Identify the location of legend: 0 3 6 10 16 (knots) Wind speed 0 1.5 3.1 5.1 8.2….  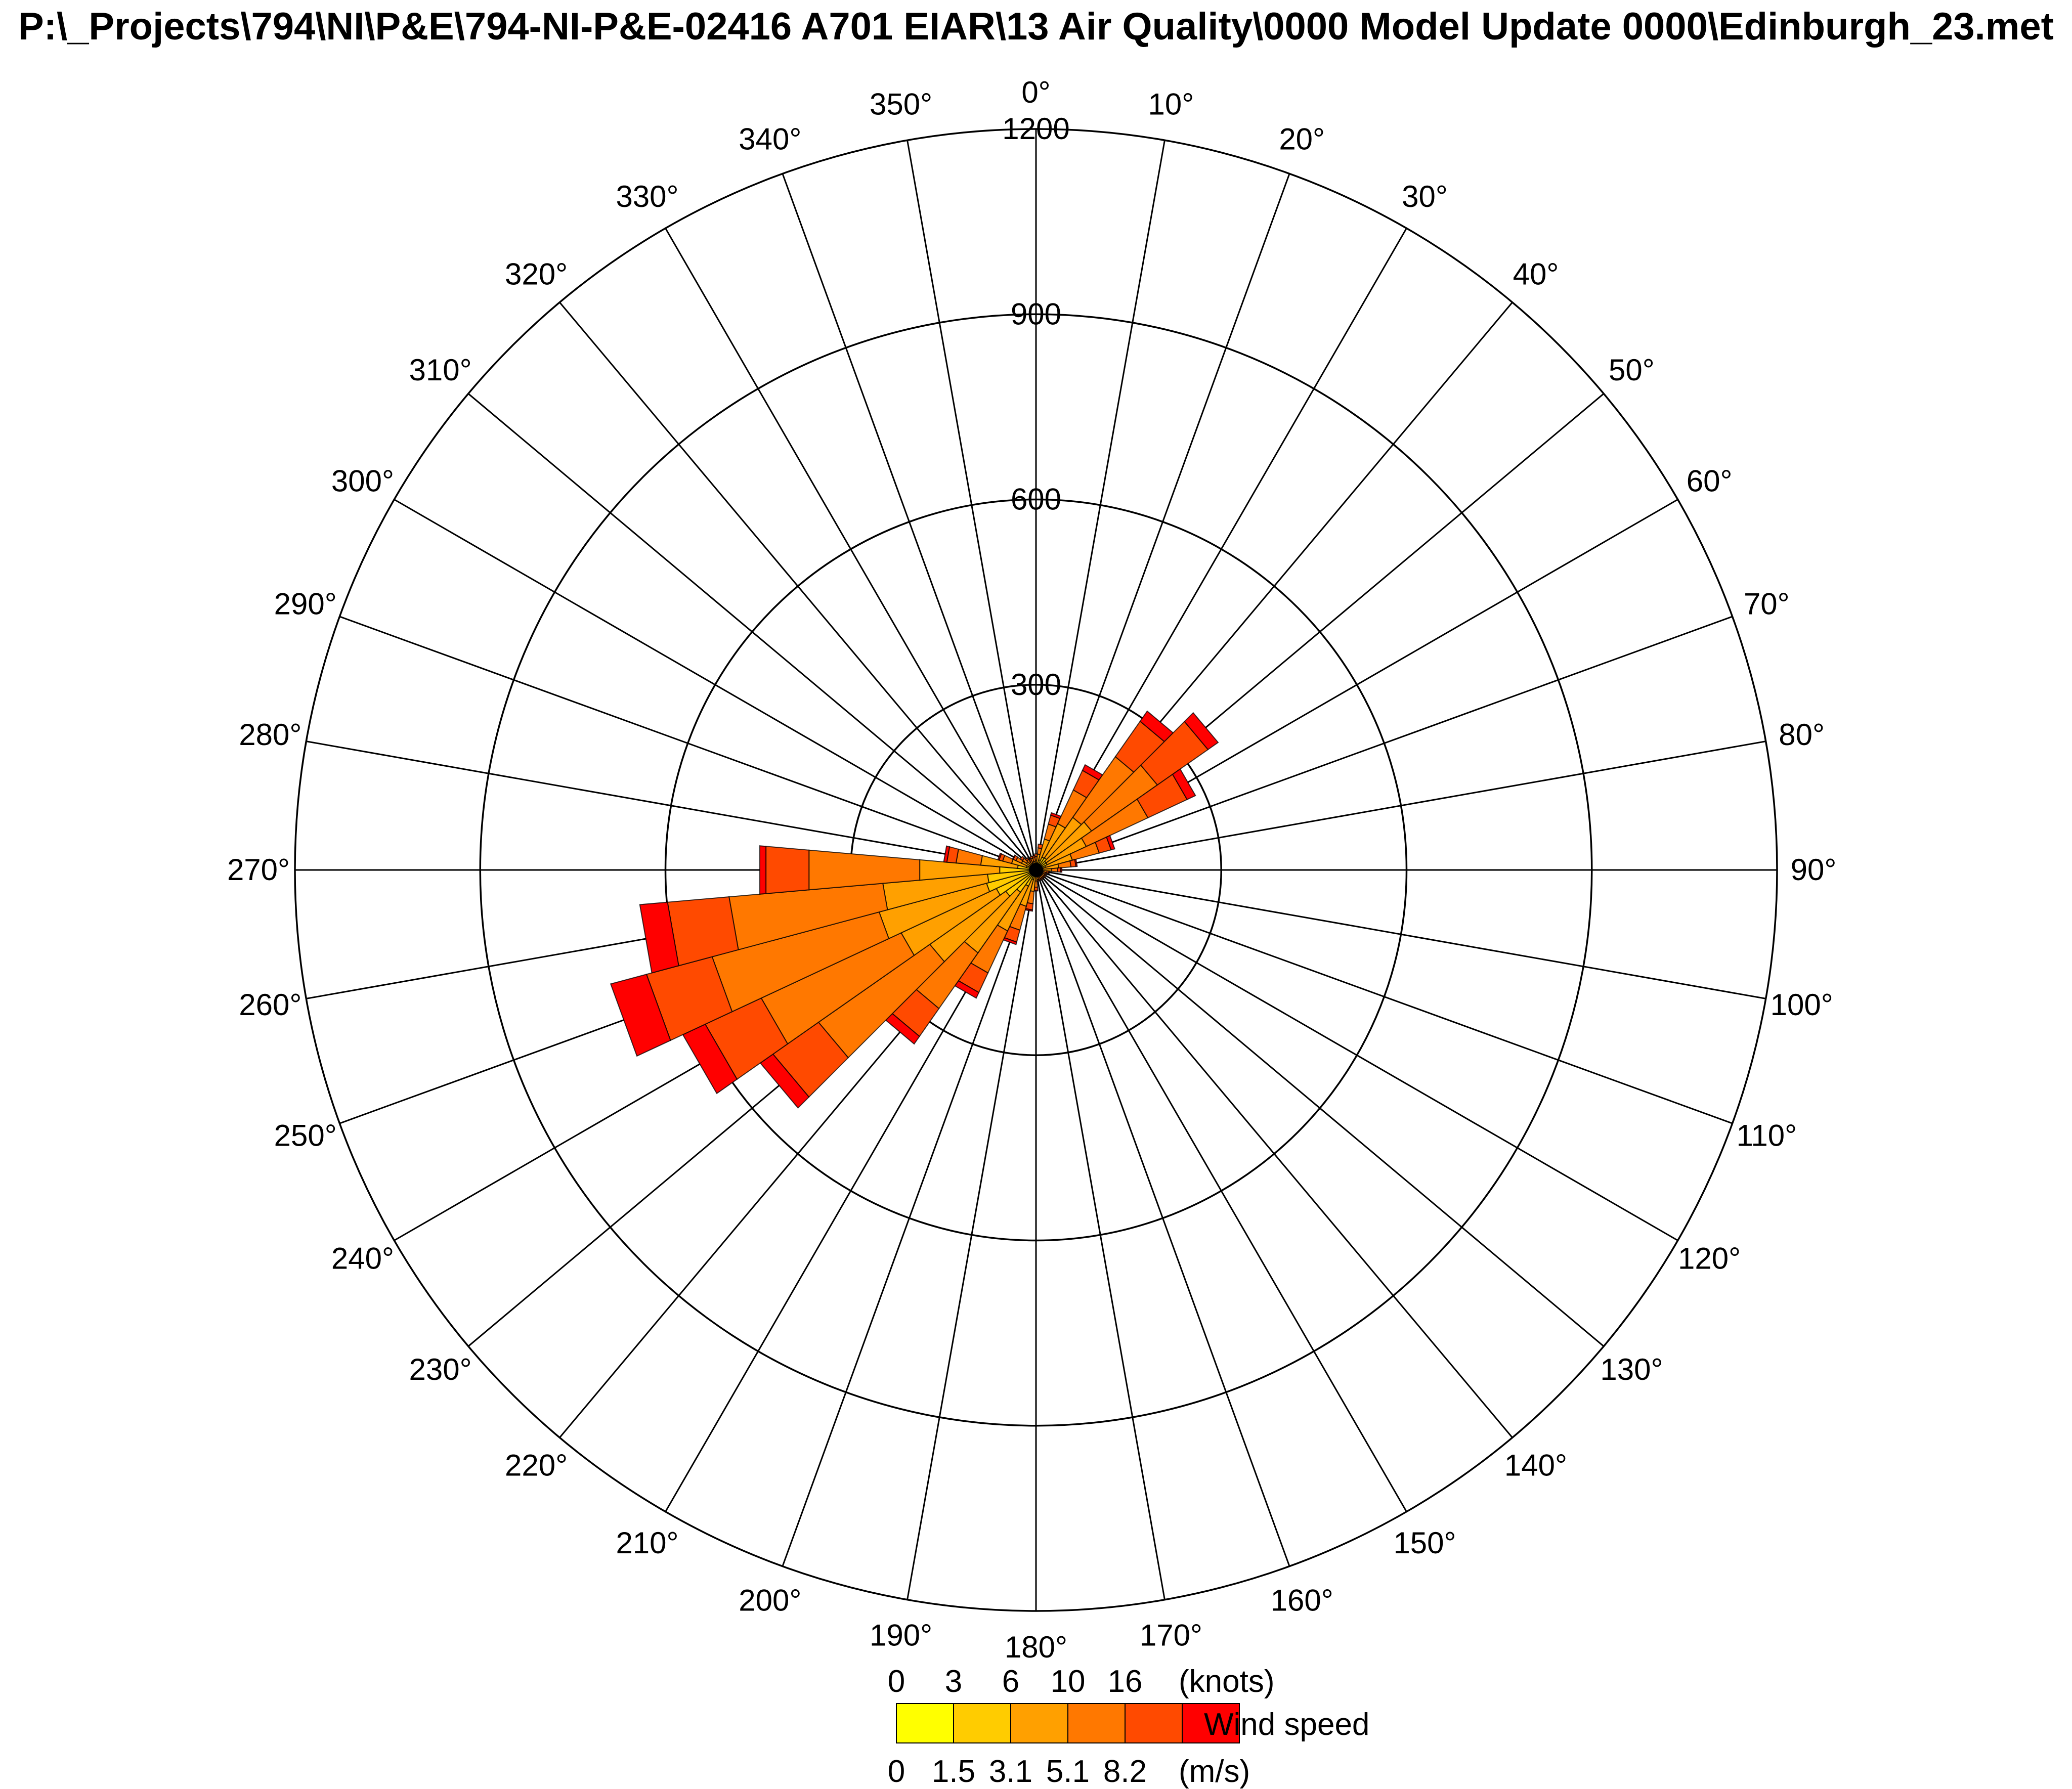
(1129, 1726).